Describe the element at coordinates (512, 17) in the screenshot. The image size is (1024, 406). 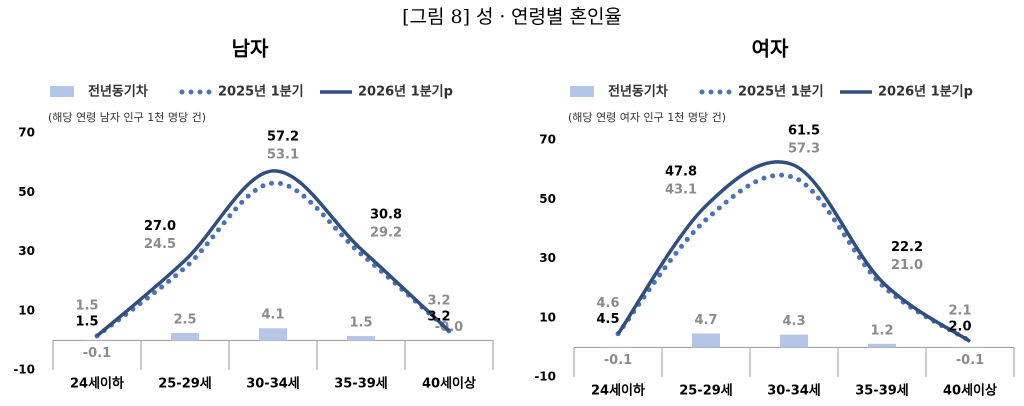
I see `figure-title: [그림 8] 성ㆍ연령별 혼인율` at that location.